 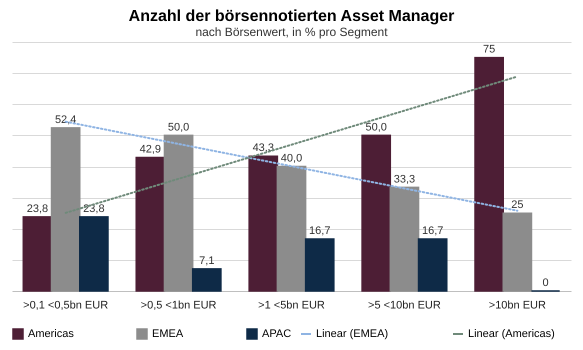 I want to click on data-label: 7,1, so click(x=206, y=260).